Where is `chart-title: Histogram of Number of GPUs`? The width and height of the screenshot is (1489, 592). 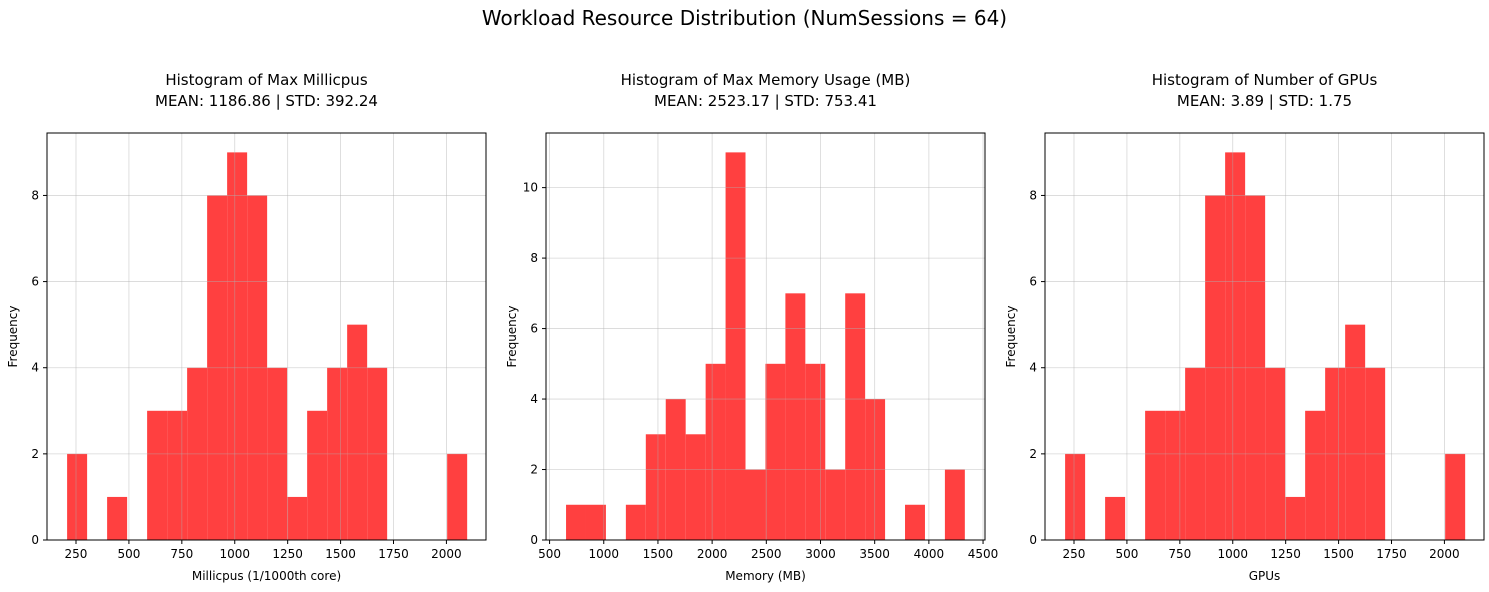 chart-title: Histogram of Number of GPUs is located at coordinates (1265, 80).